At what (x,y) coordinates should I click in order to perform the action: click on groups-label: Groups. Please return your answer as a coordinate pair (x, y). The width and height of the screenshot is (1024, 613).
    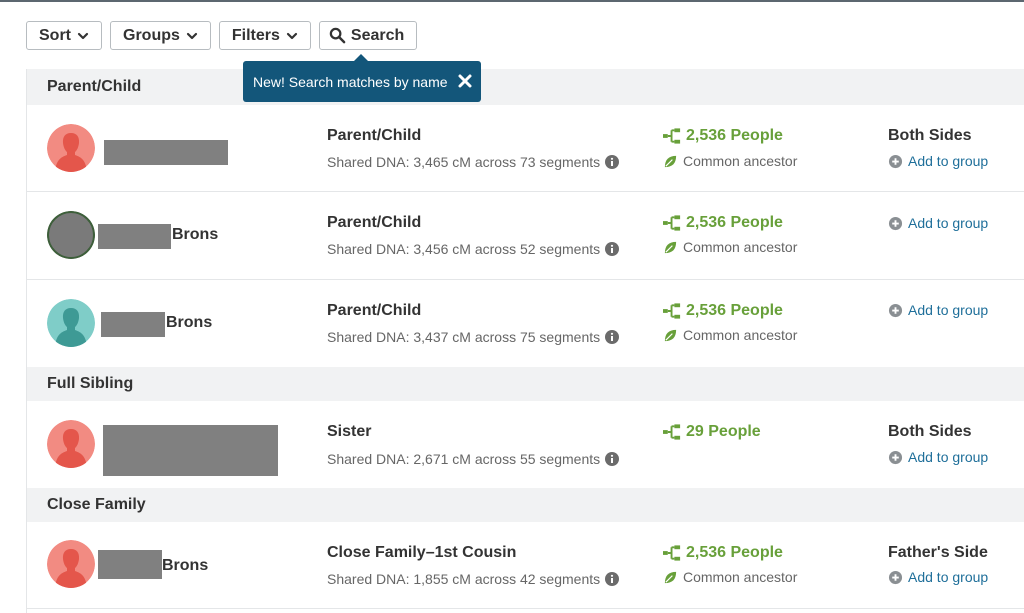
    Looking at the image, I should click on (151, 35).